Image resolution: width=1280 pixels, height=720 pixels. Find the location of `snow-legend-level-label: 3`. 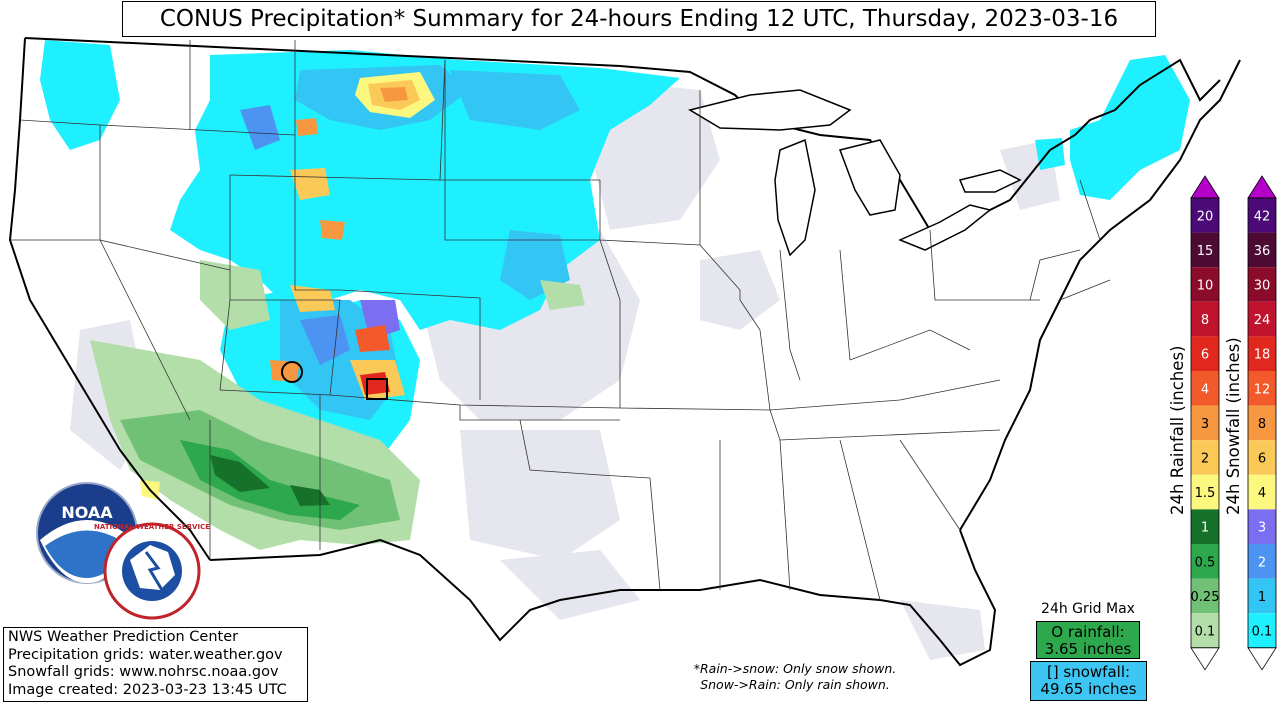

snow-legend-level-label: 3 is located at coordinates (1262, 528).